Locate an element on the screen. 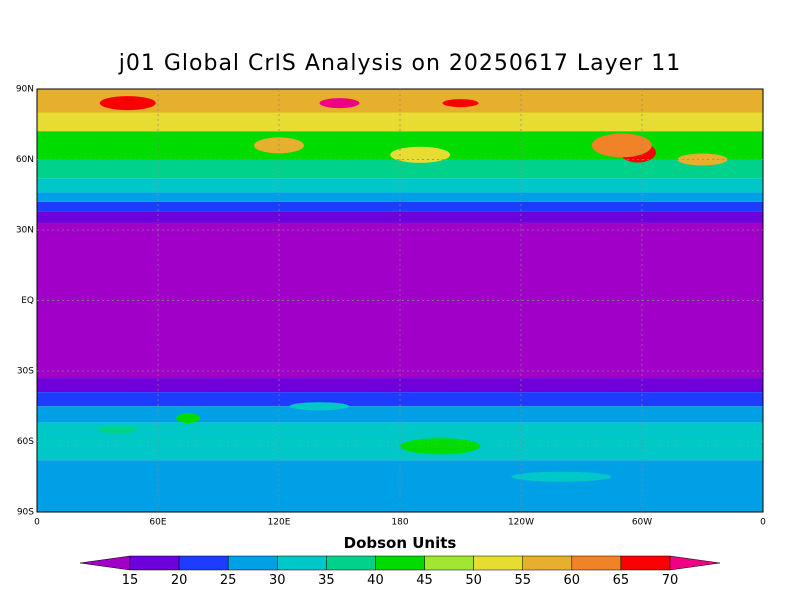 Image resolution: width=800 pixels, height=604 pixels. colorbar-tick-label: 60 is located at coordinates (572, 580).